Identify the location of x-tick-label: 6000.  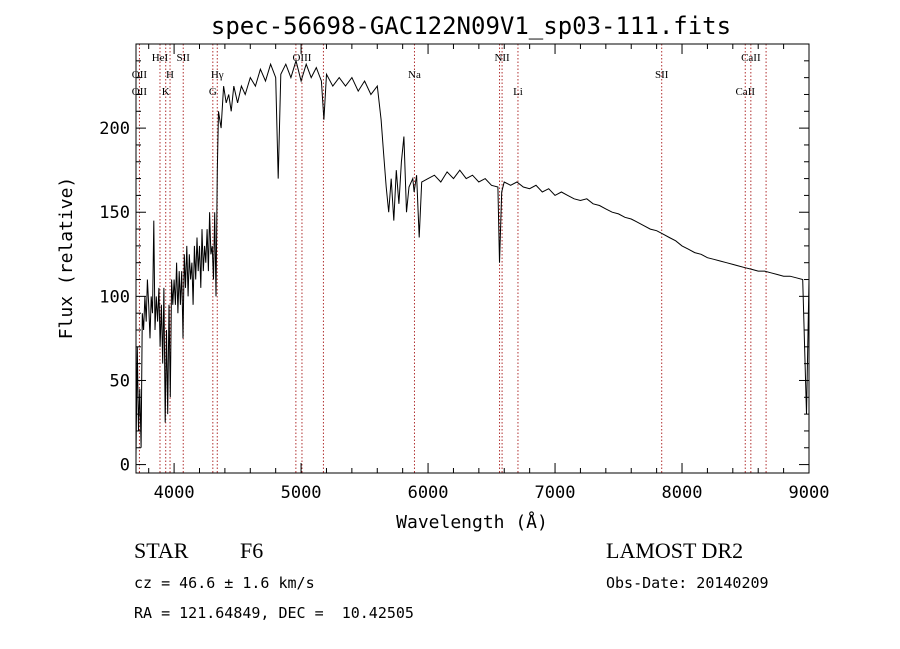
(428, 493).